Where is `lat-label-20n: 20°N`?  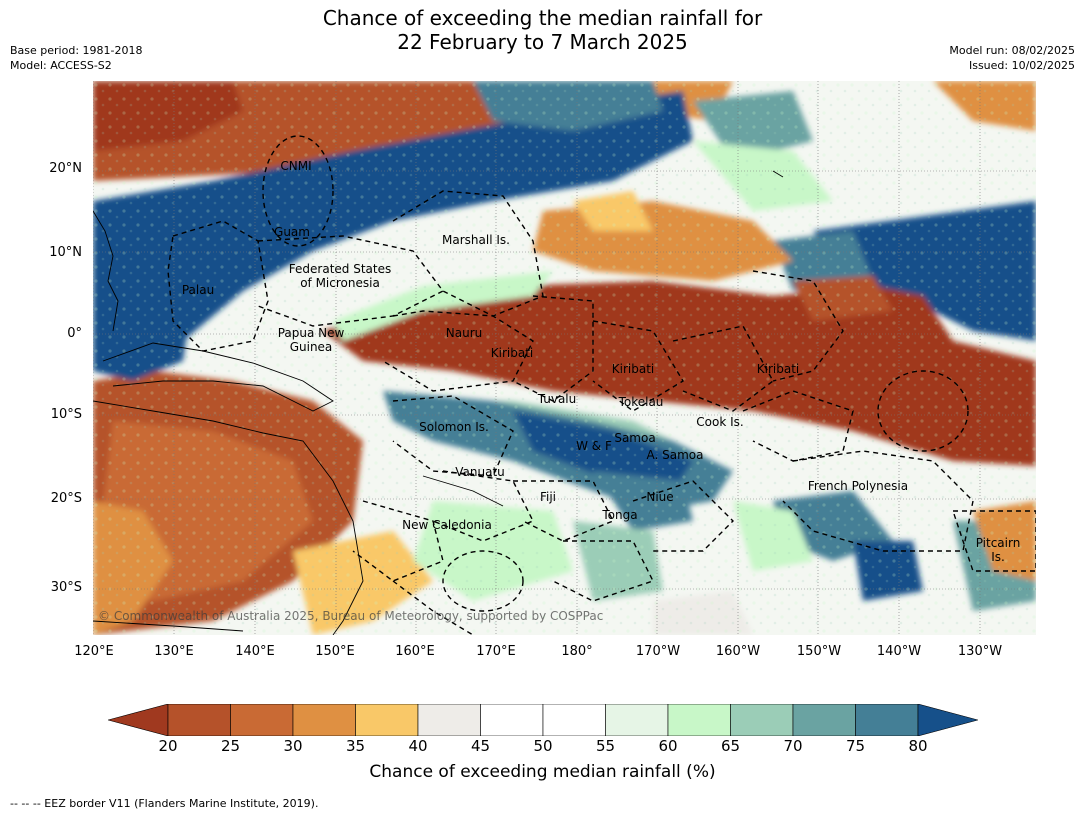
lat-label-20n: 20°N is located at coordinates (65, 168).